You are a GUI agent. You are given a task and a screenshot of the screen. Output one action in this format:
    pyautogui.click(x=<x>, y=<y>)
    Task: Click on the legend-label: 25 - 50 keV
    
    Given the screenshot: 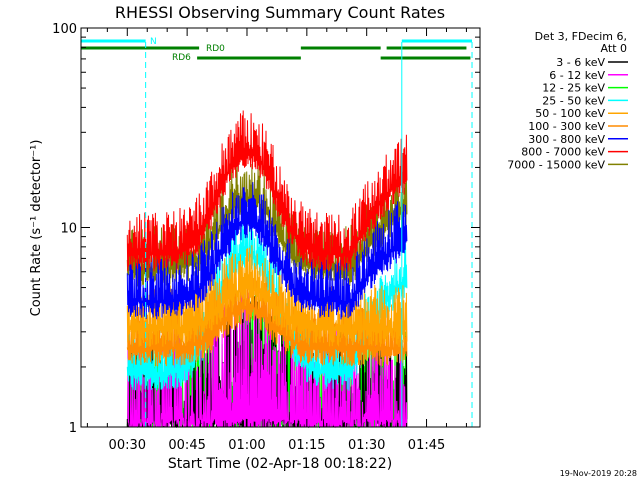 What is the action you would take?
    pyautogui.click(x=573, y=100)
    